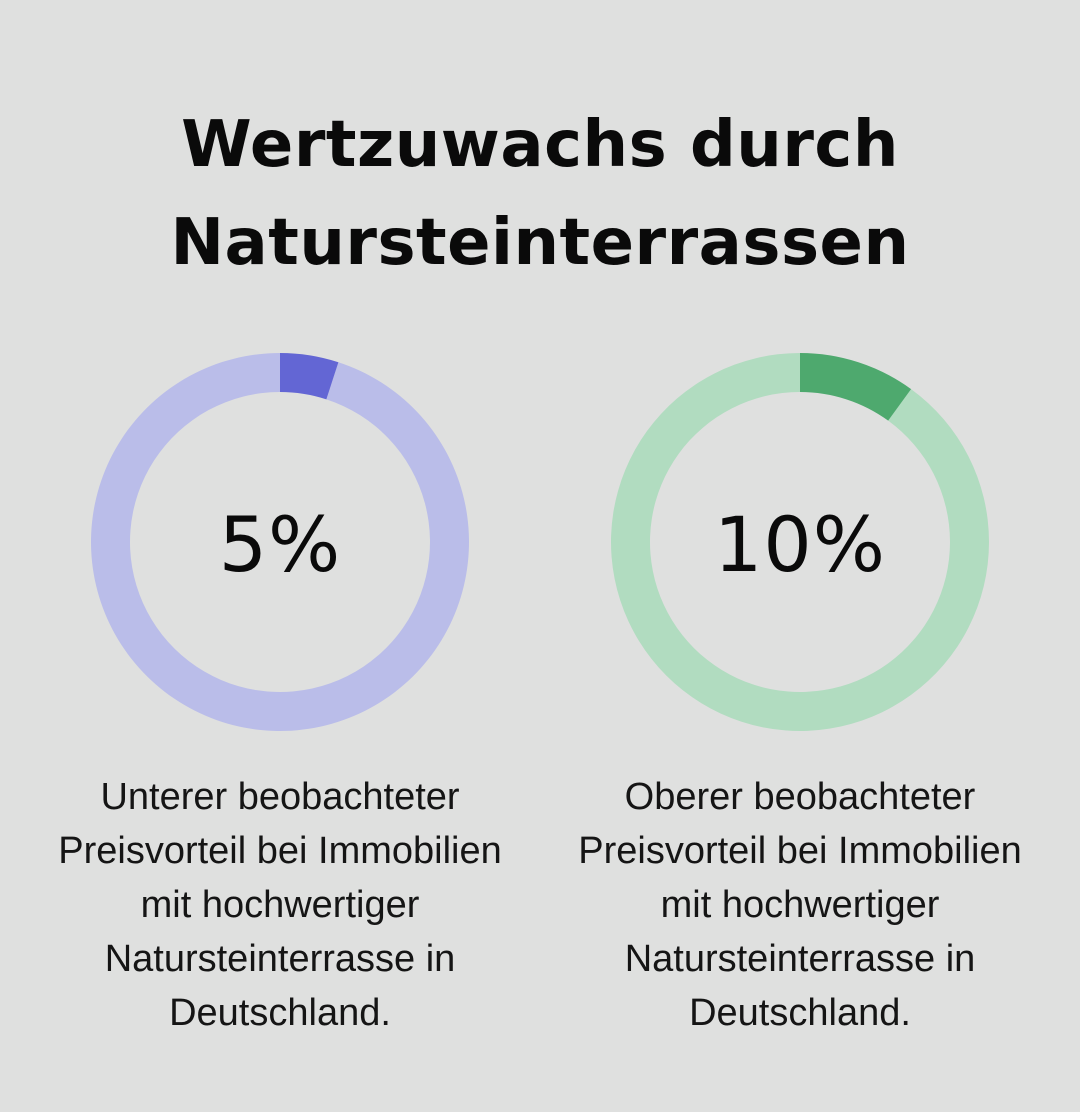 This screenshot has width=1080, height=1112. Describe the element at coordinates (540, 243) in the screenshot. I see `chart-title-line-2: Natursteinterrassen` at that location.